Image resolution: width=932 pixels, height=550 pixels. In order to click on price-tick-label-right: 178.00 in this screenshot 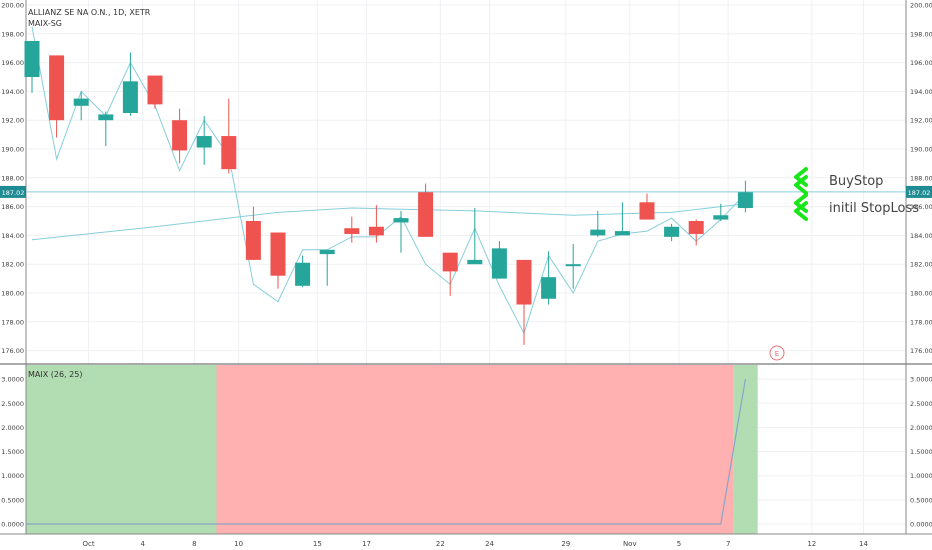, I will do `click(921, 322)`.